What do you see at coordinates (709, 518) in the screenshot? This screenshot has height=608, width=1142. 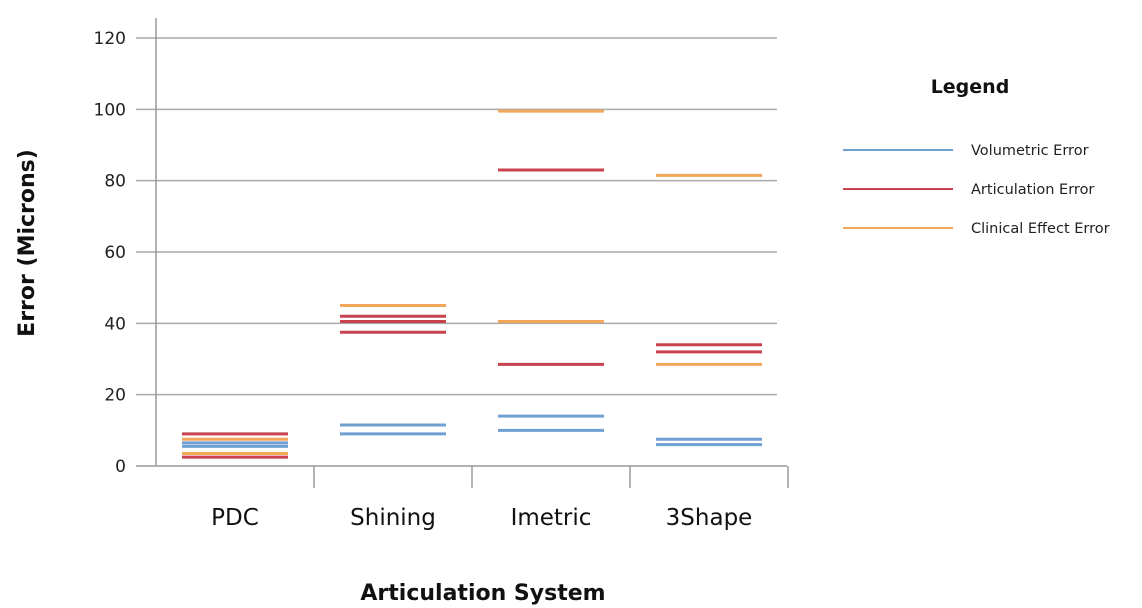 I see `x-tick-label-3shape: 3Shape` at bounding box center [709, 518].